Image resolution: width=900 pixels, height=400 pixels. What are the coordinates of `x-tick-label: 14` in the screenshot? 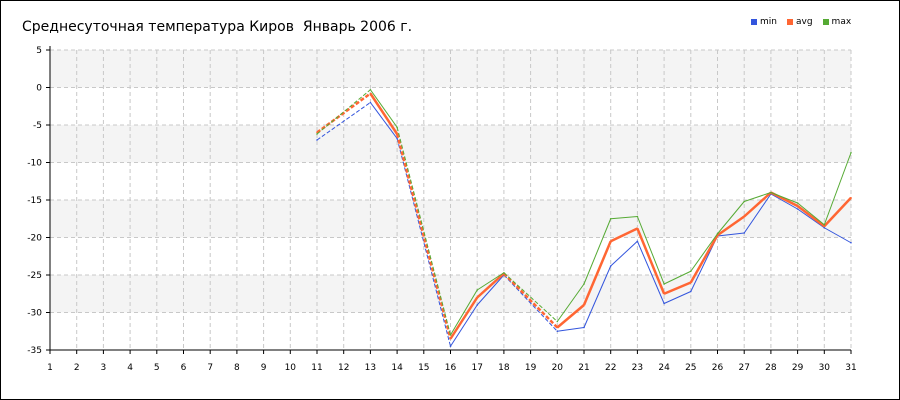 It's located at (397, 368).